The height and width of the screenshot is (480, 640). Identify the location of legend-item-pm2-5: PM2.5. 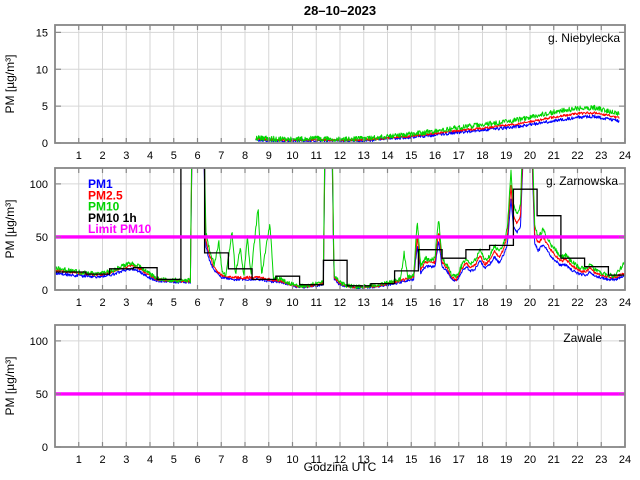
(105, 195).